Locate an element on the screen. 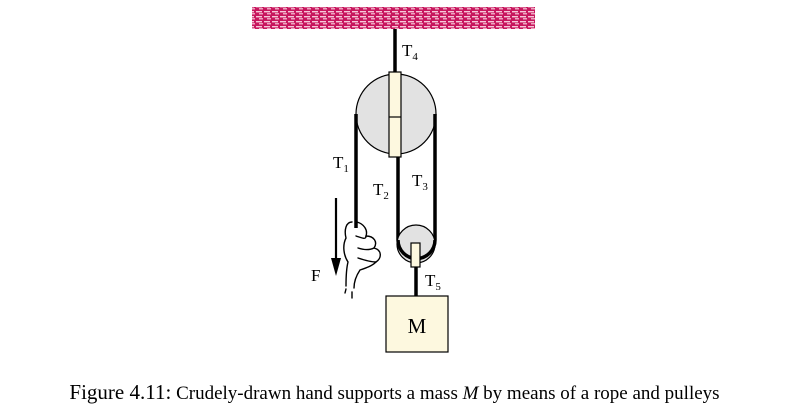 The height and width of the screenshot is (417, 789). tension-label-t3: T3 is located at coordinates (420, 182).